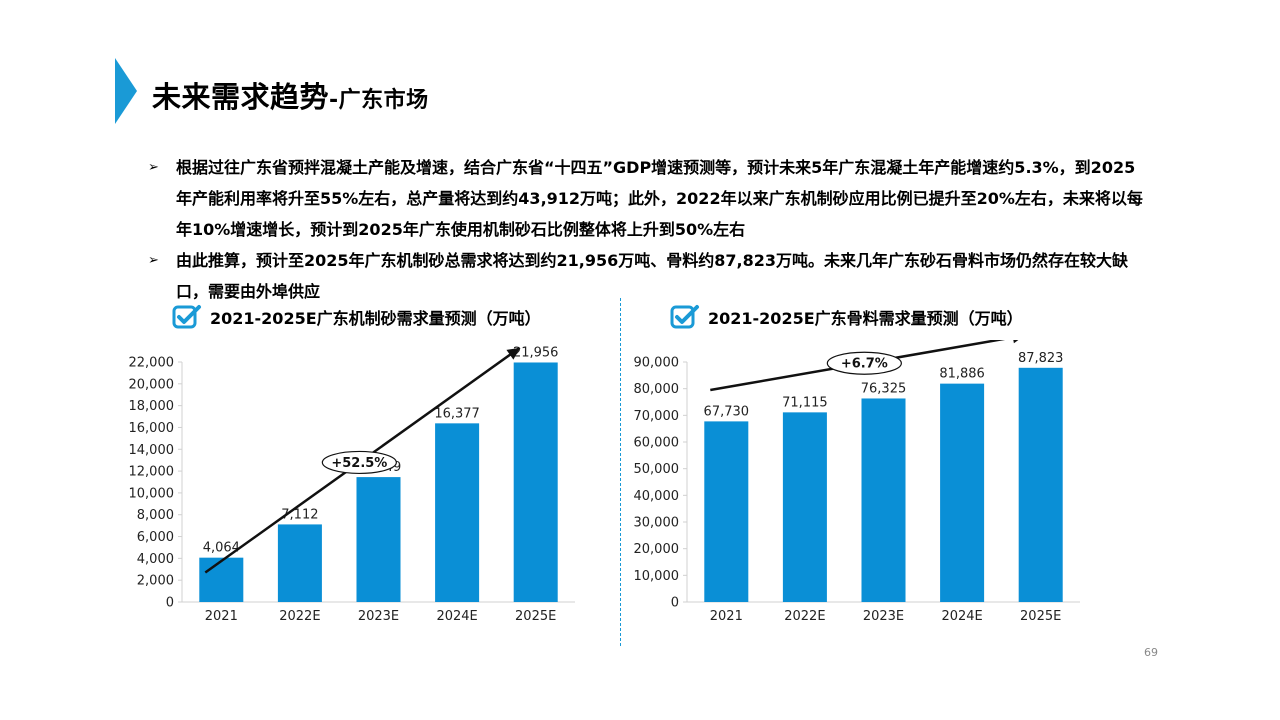 Image resolution: width=1280 pixels, height=720 pixels. Describe the element at coordinates (962, 374) in the screenshot. I see `data-label: 81,886` at that location.